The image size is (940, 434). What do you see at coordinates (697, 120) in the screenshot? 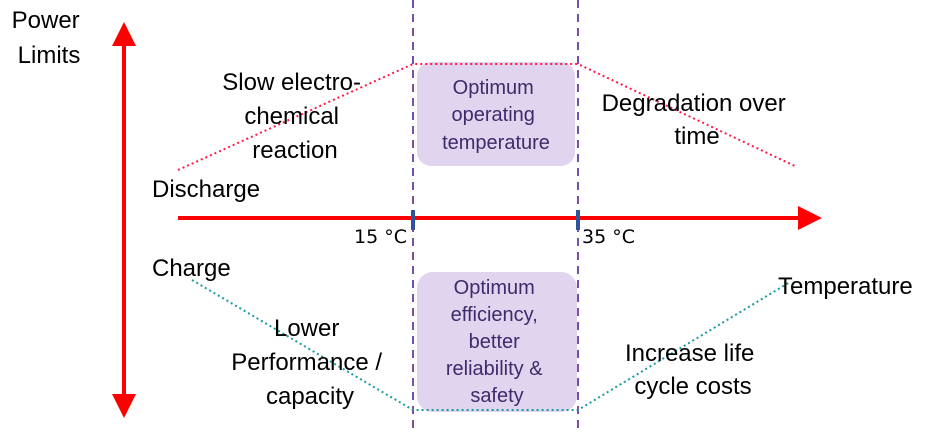
I see `degradation-text: Degradation over time` at bounding box center [697, 120].